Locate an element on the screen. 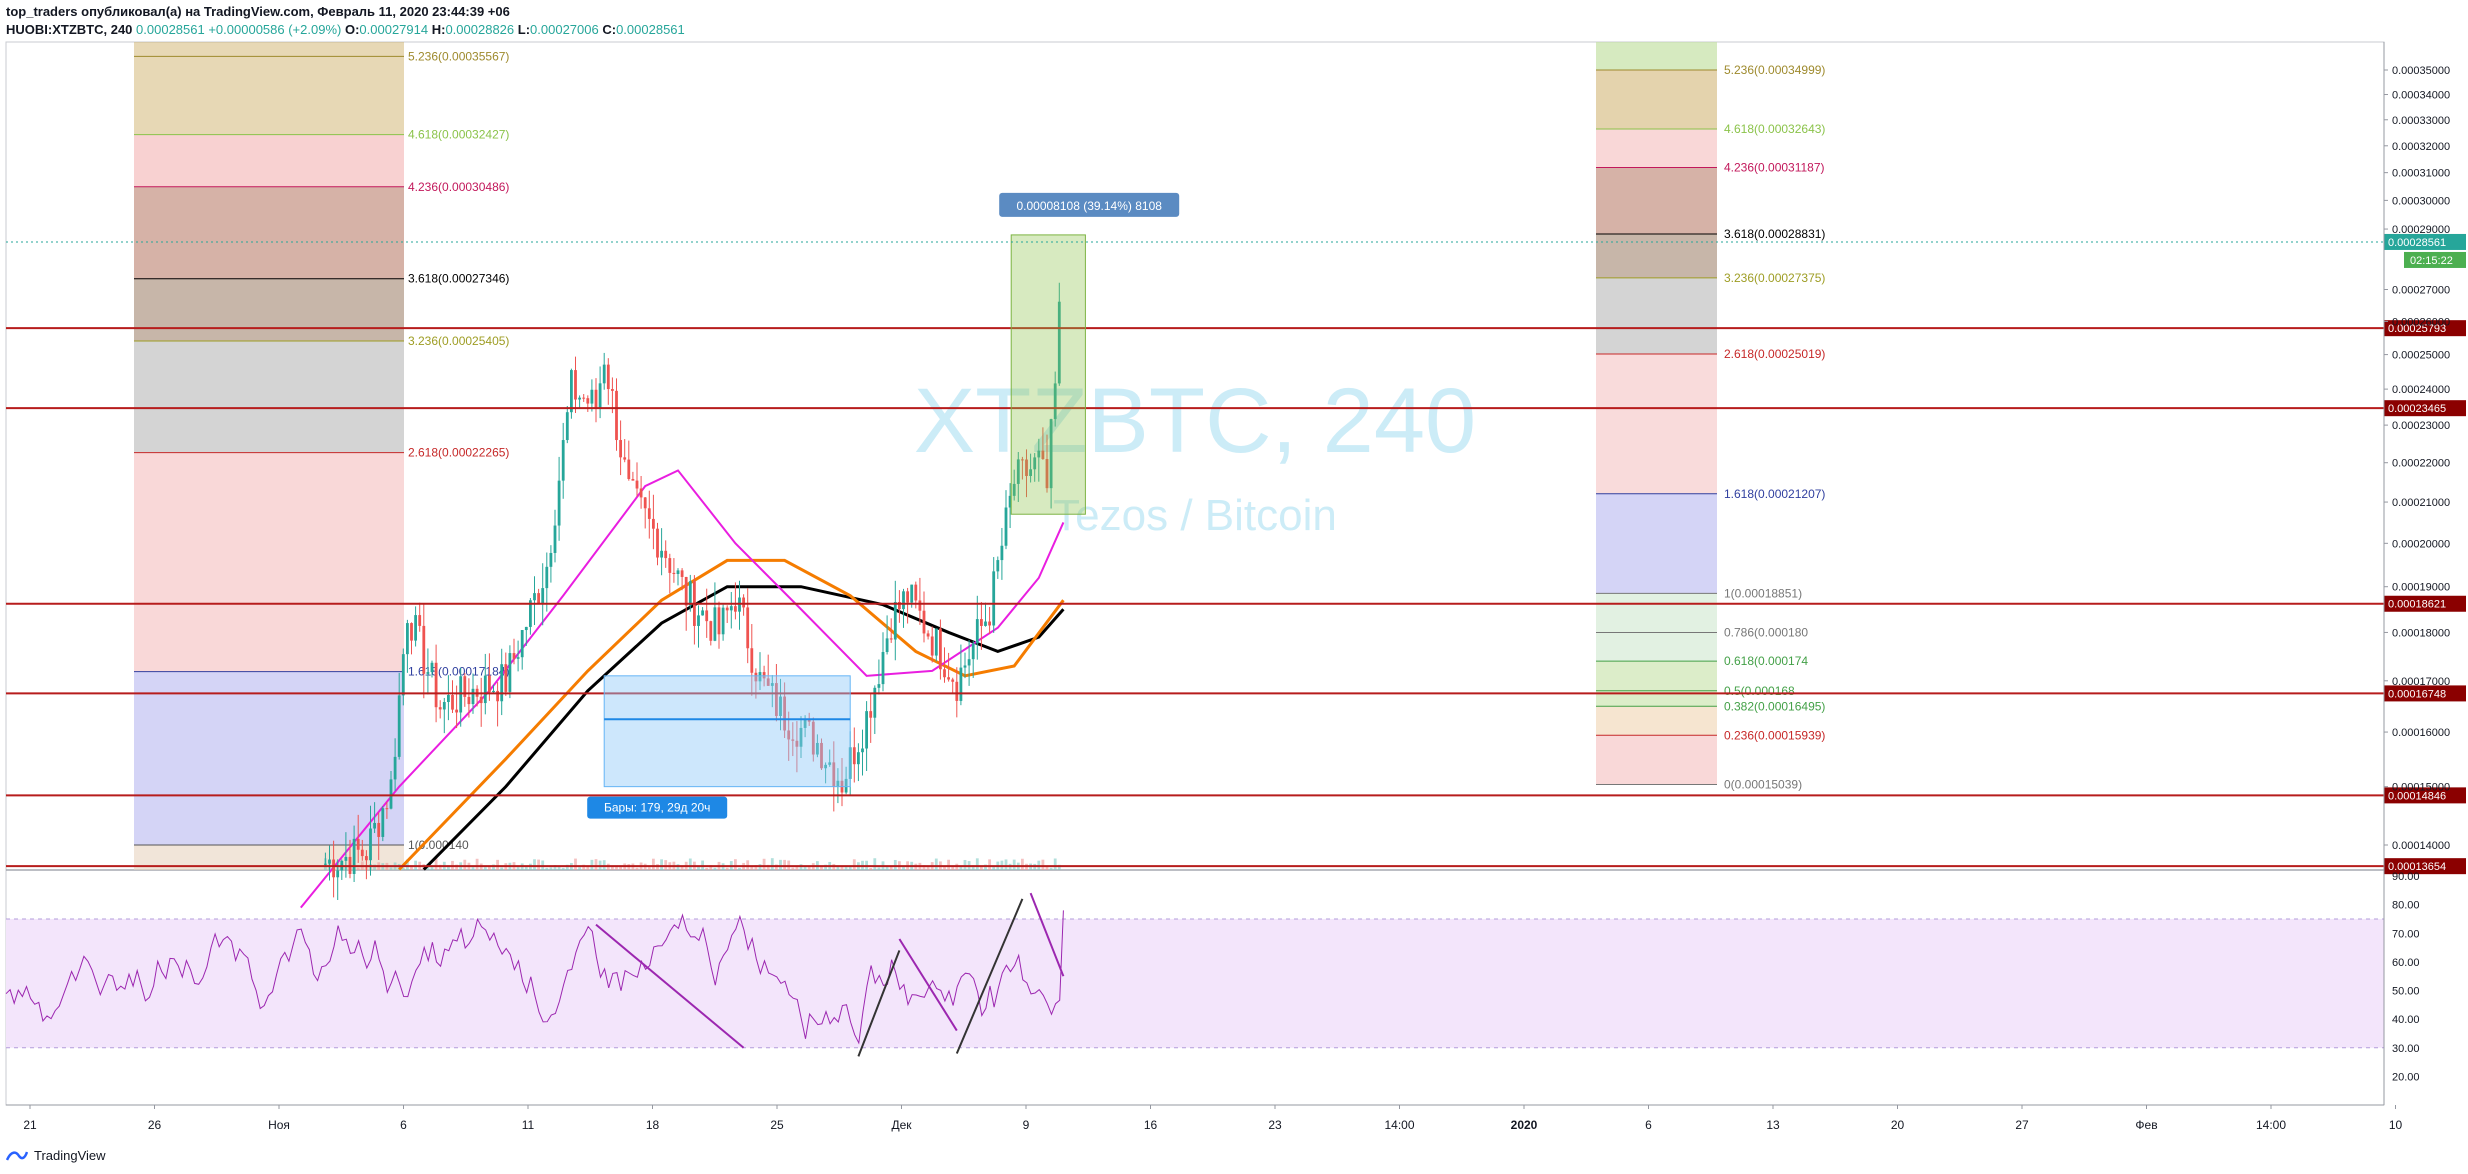  price-tick-label: 0.00021000 is located at coordinates (2421, 503).